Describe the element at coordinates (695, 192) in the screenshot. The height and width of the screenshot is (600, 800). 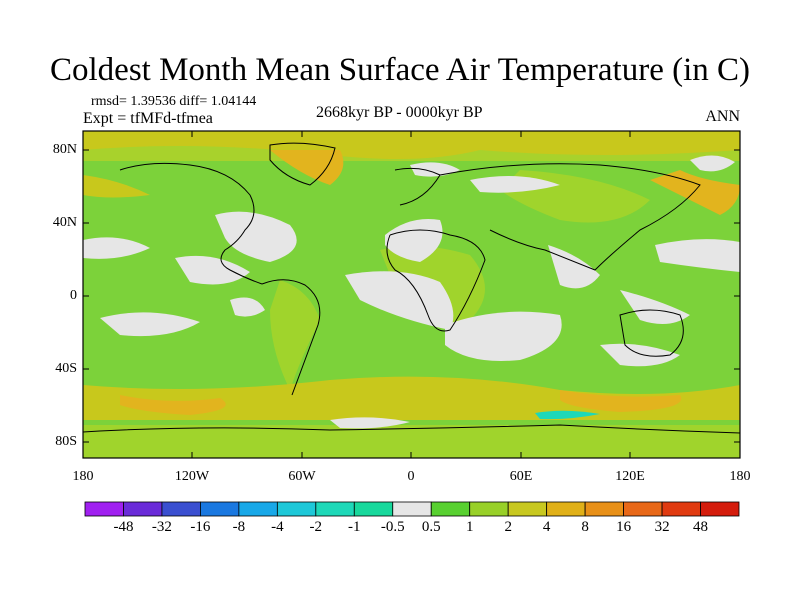
I see `field-npacific-warm` at that location.